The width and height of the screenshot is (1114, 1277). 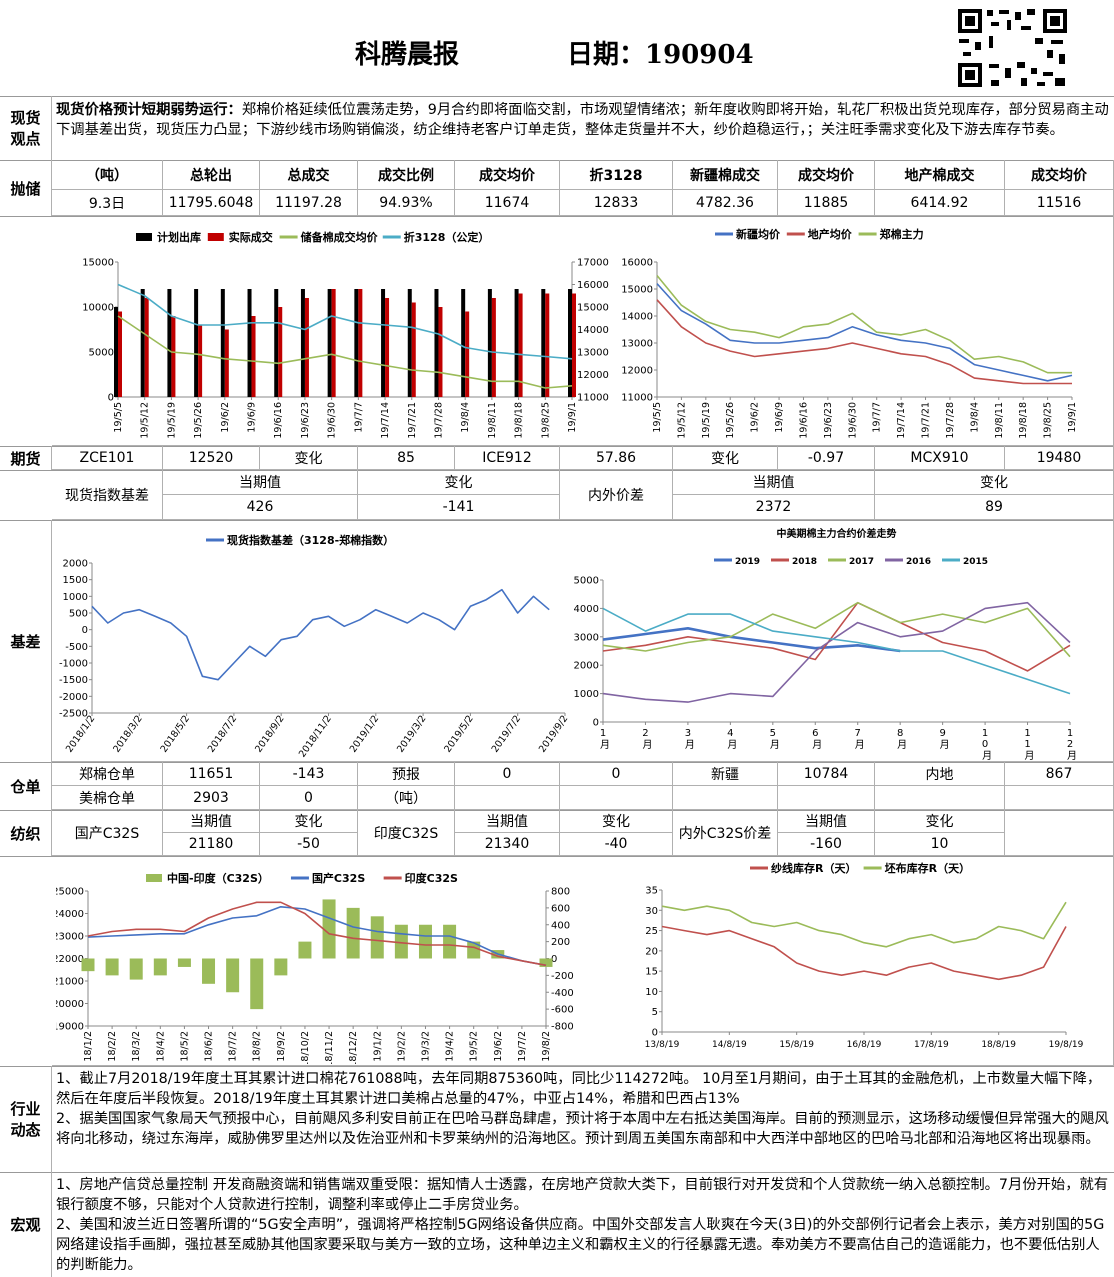 I want to click on warehouse-cell: 新疆, so click(x=725, y=774).